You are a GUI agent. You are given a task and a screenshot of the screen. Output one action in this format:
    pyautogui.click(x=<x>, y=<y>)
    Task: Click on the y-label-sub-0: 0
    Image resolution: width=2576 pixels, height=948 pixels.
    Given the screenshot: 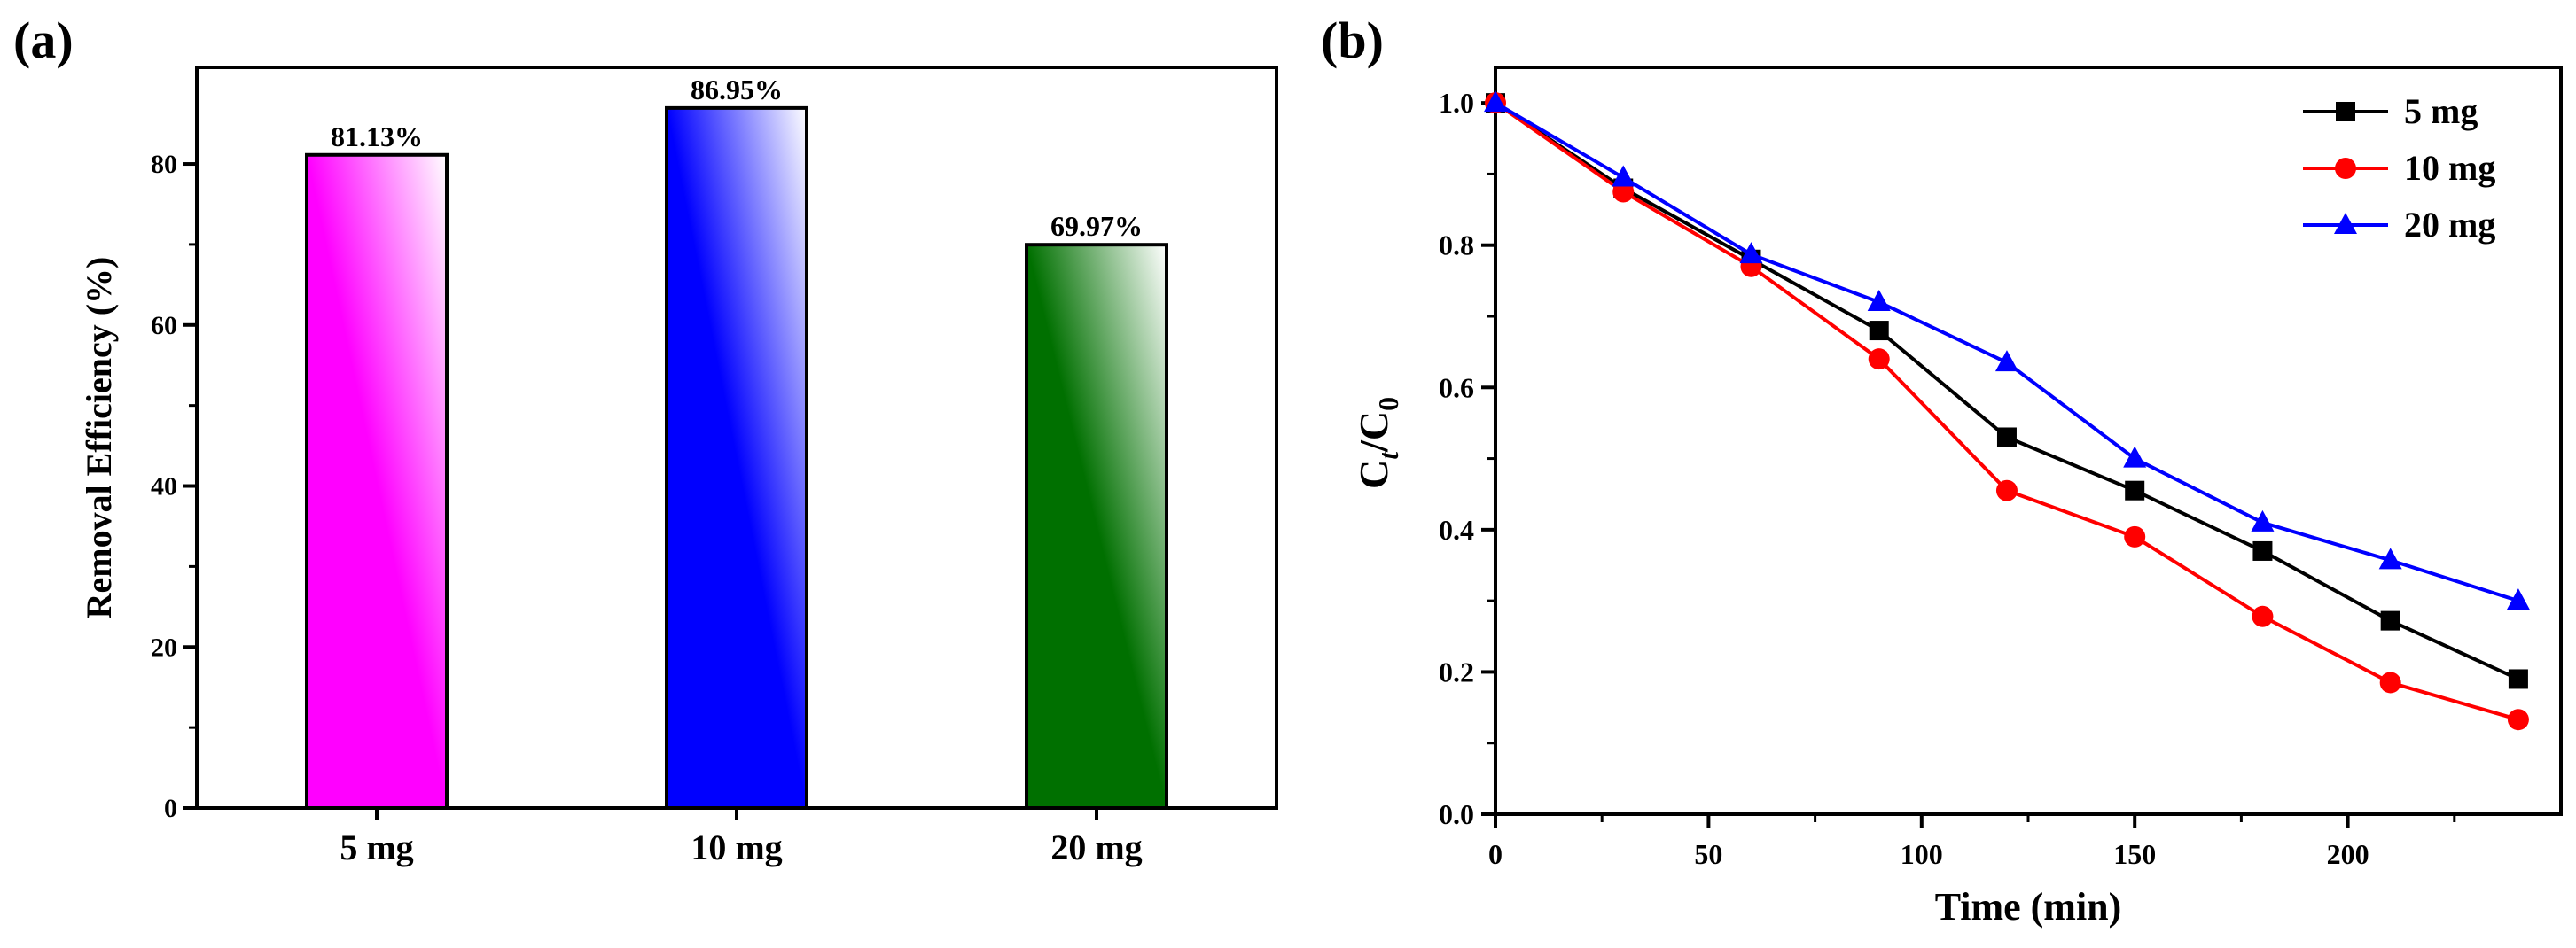 What is the action you would take?
    pyautogui.click(x=1388, y=404)
    